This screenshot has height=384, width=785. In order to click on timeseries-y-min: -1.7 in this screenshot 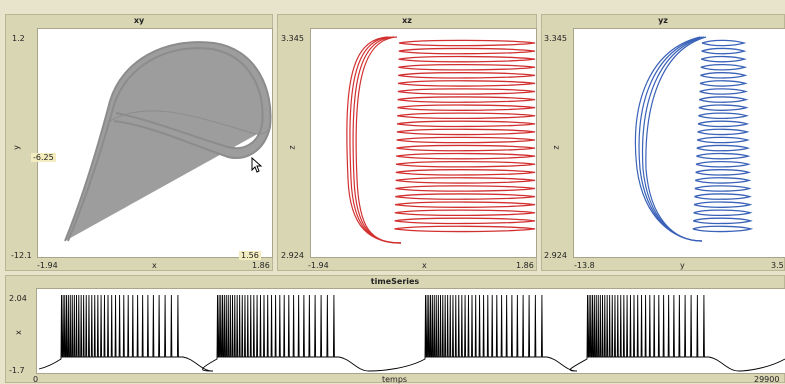, I will do `click(17, 370)`.